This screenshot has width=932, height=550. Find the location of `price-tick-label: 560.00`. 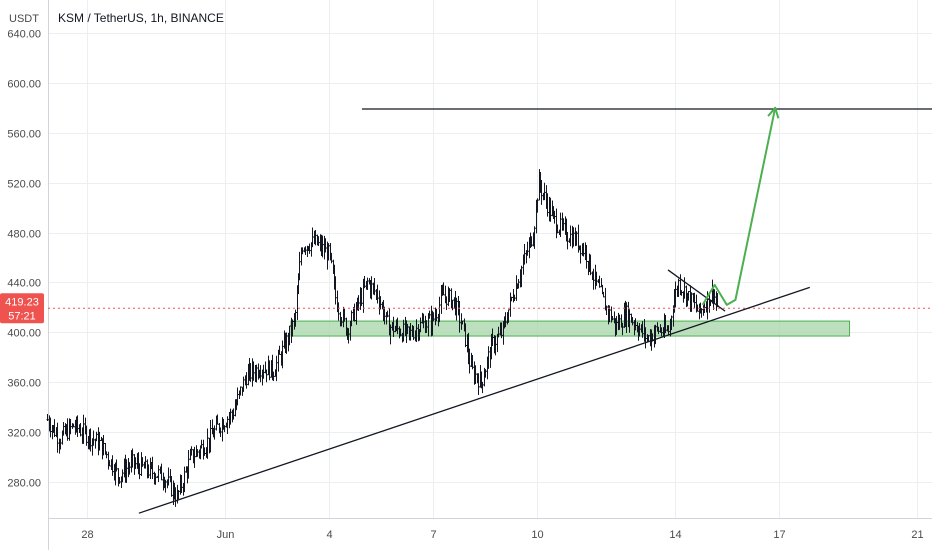

price-tick-label: 560.00 is located at coordinates (24, 135).